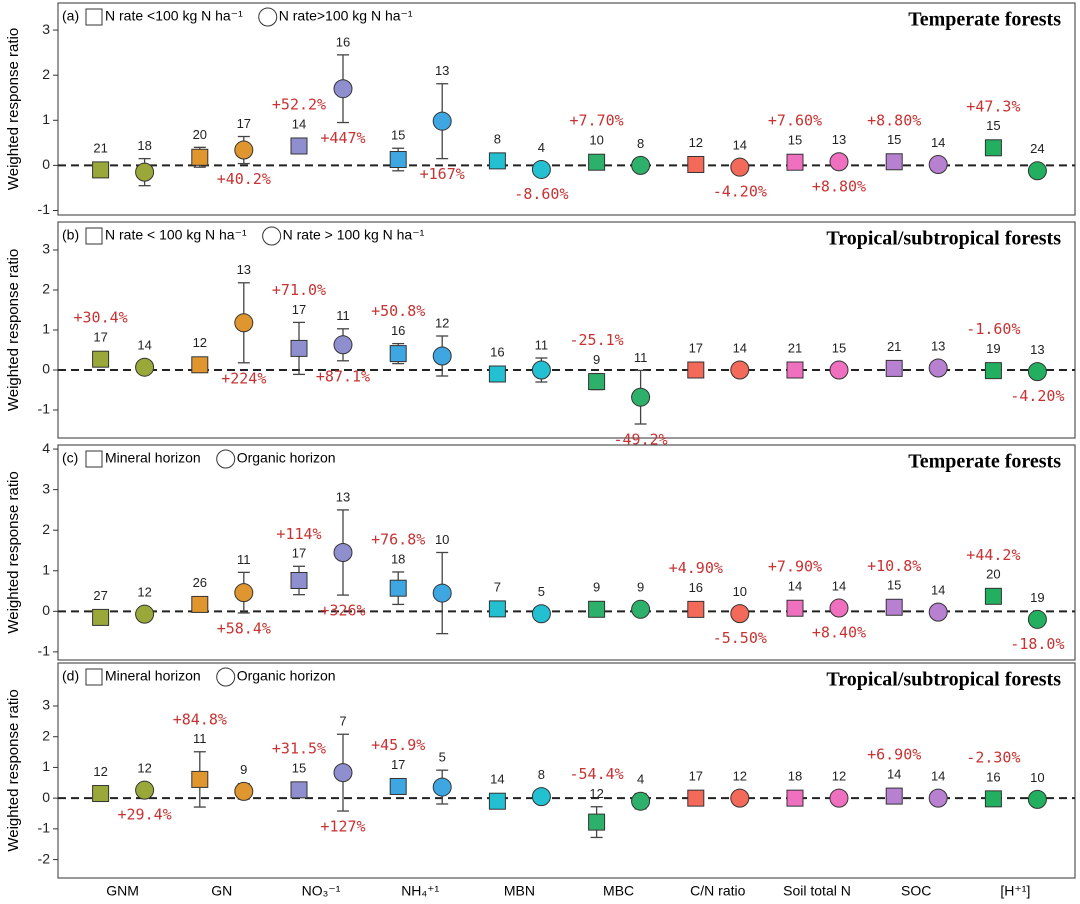 This screenshot has height=904, width=1080. I want to click on x-tick-label: MBN, so click(519, 891).